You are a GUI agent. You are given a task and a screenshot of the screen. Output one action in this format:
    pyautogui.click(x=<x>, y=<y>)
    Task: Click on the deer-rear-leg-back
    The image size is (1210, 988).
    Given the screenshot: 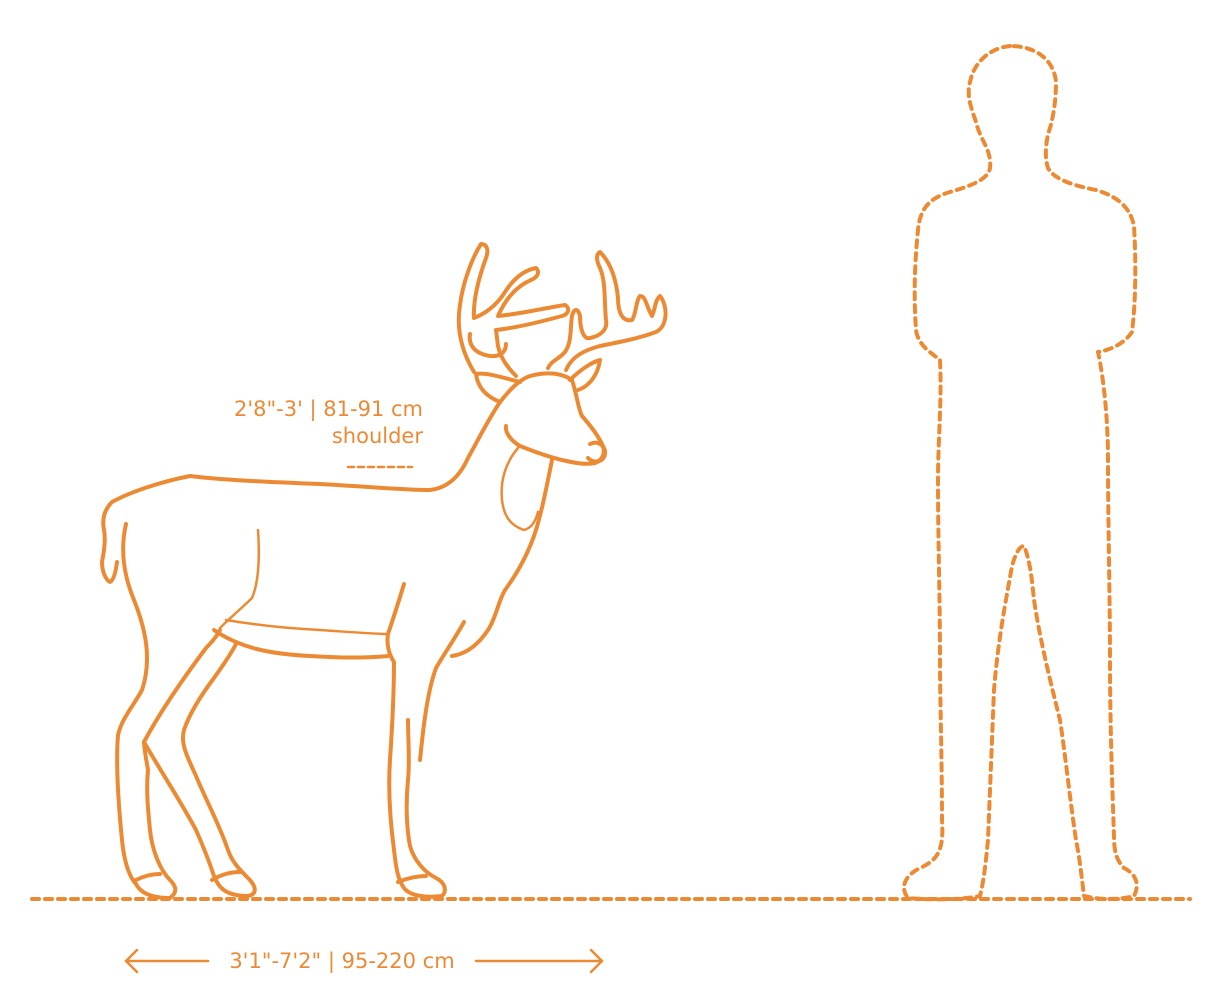 What is the action you would take?
    pyautogui.click(x=146, y=711)
    